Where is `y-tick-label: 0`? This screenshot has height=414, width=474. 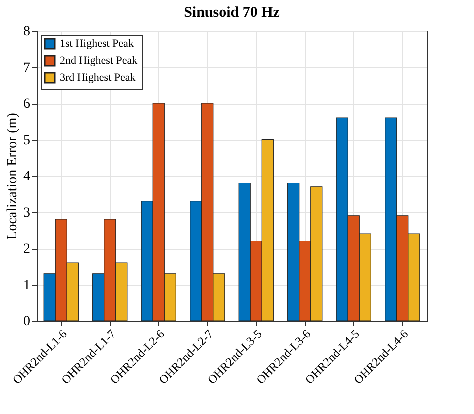 y-tick-label: 0 is located at coordinates (27, 322).